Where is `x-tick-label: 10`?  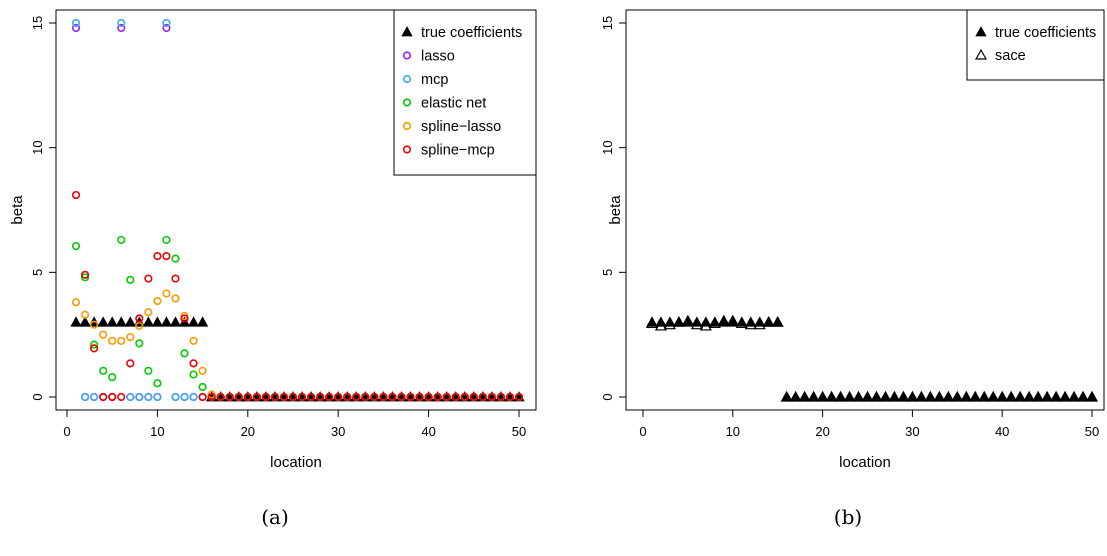
x-tick-label: 10 is located at coordinates (733, 431).